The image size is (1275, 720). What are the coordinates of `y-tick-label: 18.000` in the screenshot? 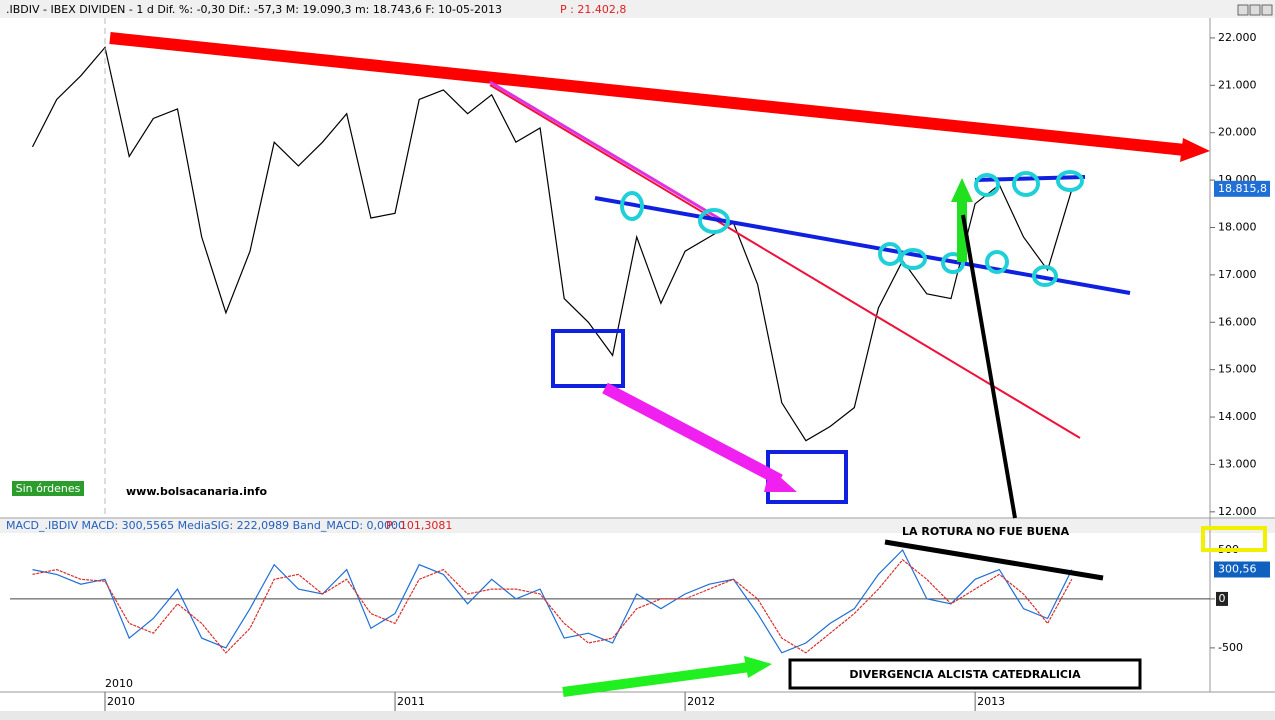 It's located at (1237, 226).